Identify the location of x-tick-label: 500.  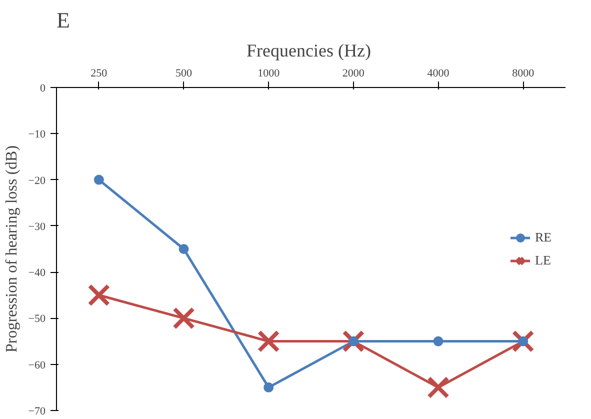
(184, 74).